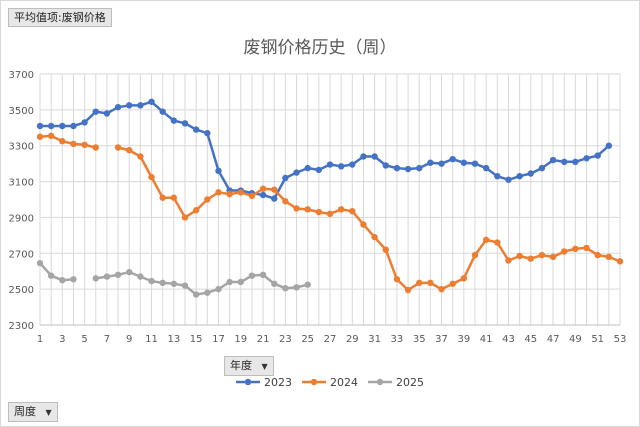 This screenshot has width=640, height=427. I want to click on y-tick-label: 2700, so click(21, 254).